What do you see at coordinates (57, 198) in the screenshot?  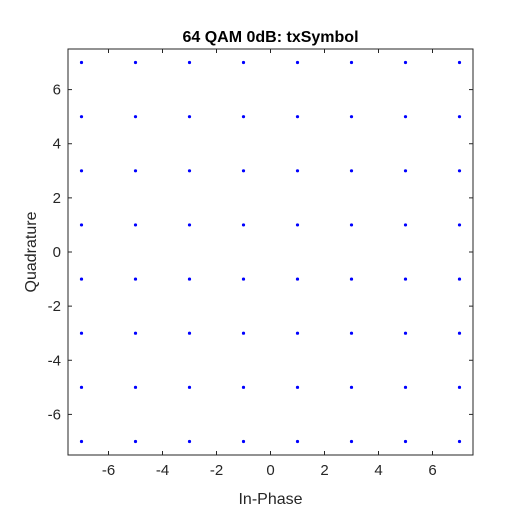 I see `y-tick-label: 2` at bounding box center [57, 198].